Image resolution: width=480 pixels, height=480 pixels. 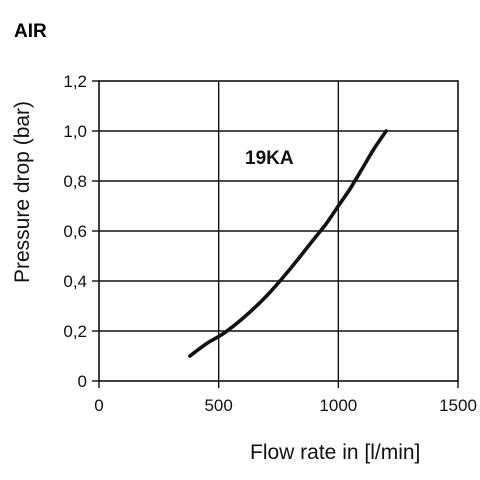 What do you see at coordinates (338, 405) in the screenshot?
I see `x-tick-label-2: 1000` at bounding box center [338, 405].